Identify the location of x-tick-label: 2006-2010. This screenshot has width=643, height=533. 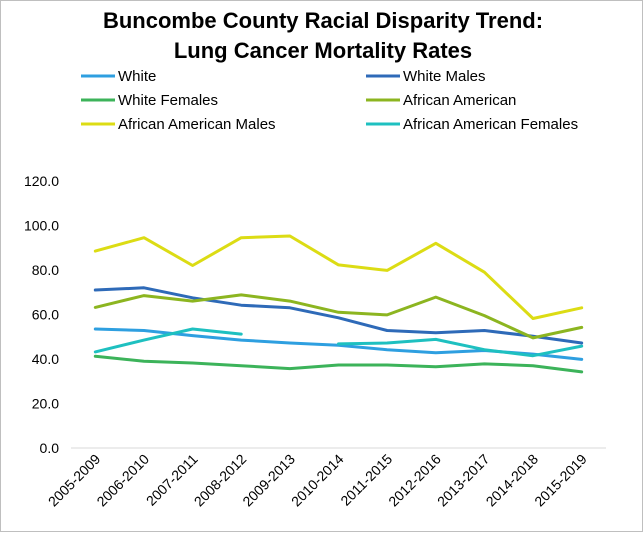
(122, 480).